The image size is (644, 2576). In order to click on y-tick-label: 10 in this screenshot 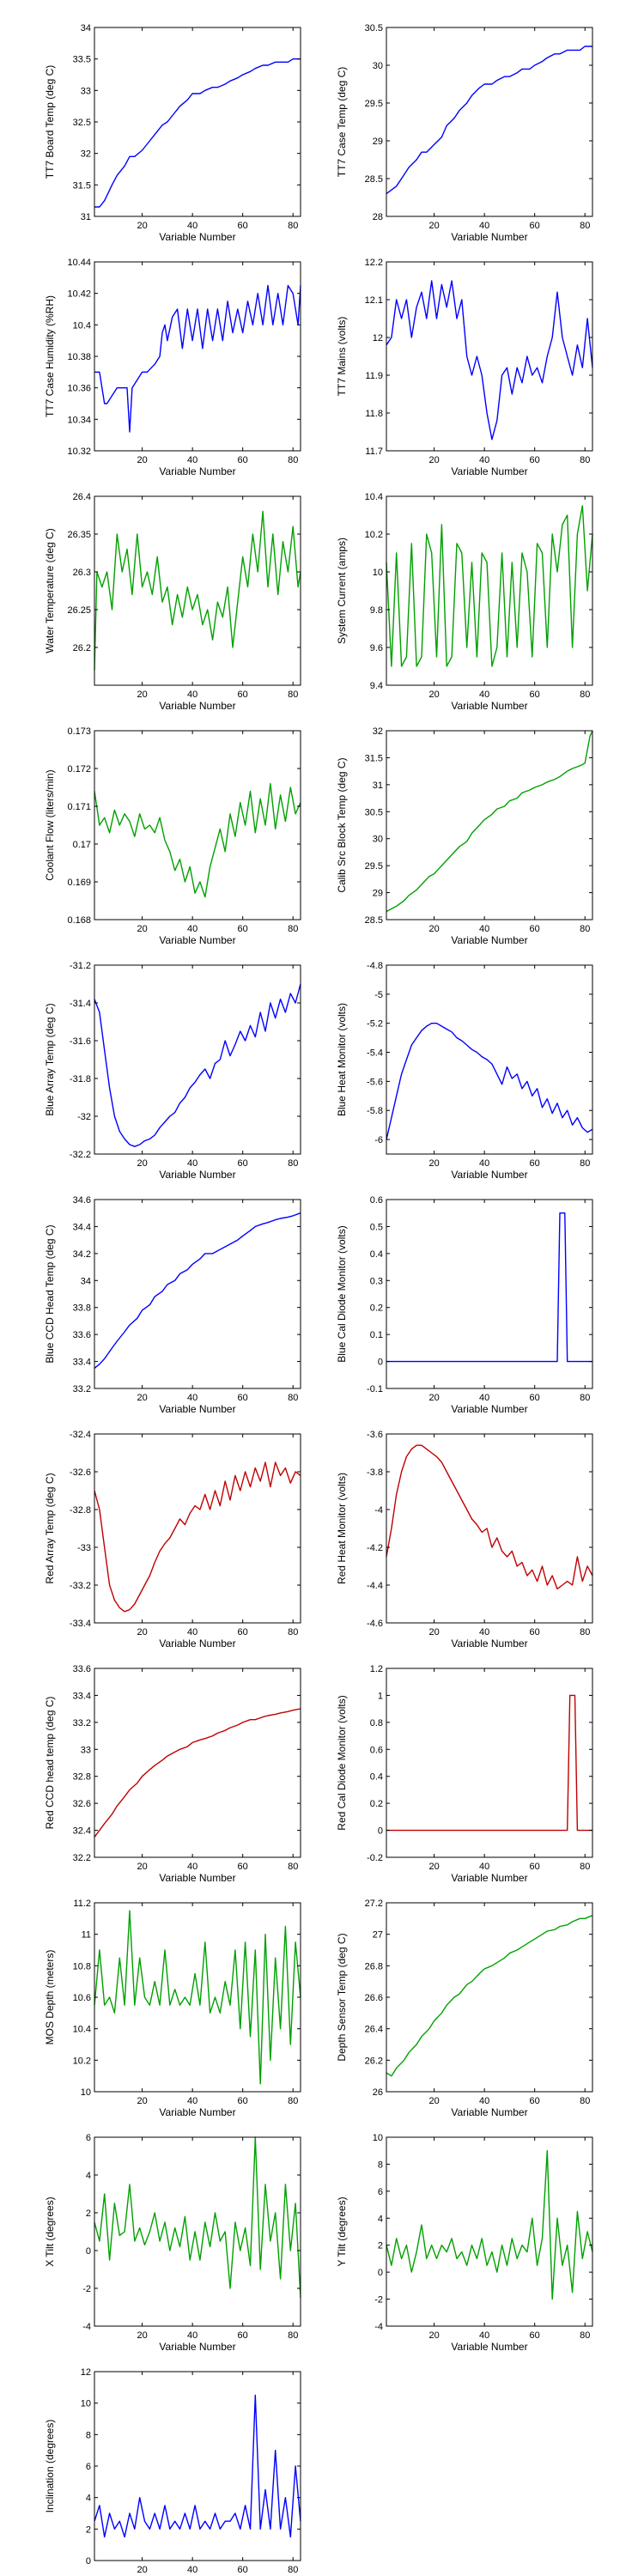, I will do `click(86, 2092)`.